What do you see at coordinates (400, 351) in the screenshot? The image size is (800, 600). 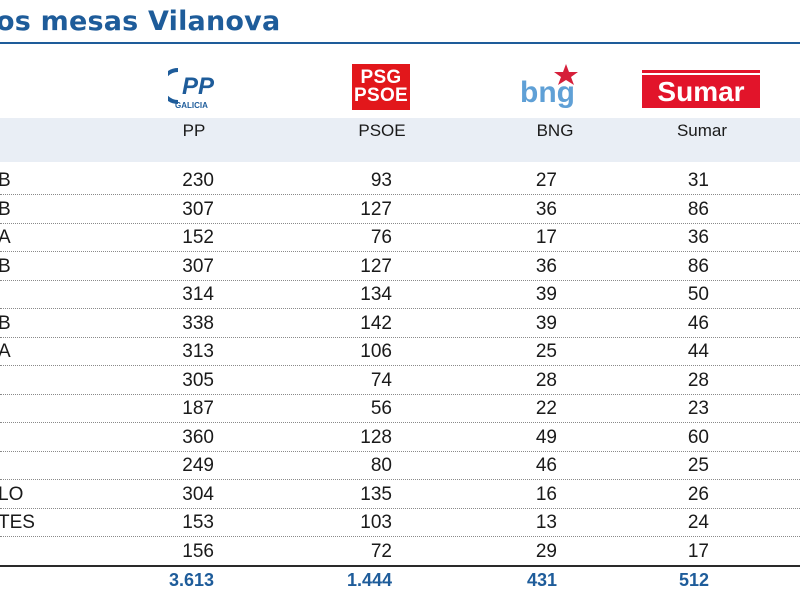 I see `table-row: A 313 106 25 44` at bounding box center [400, 351].